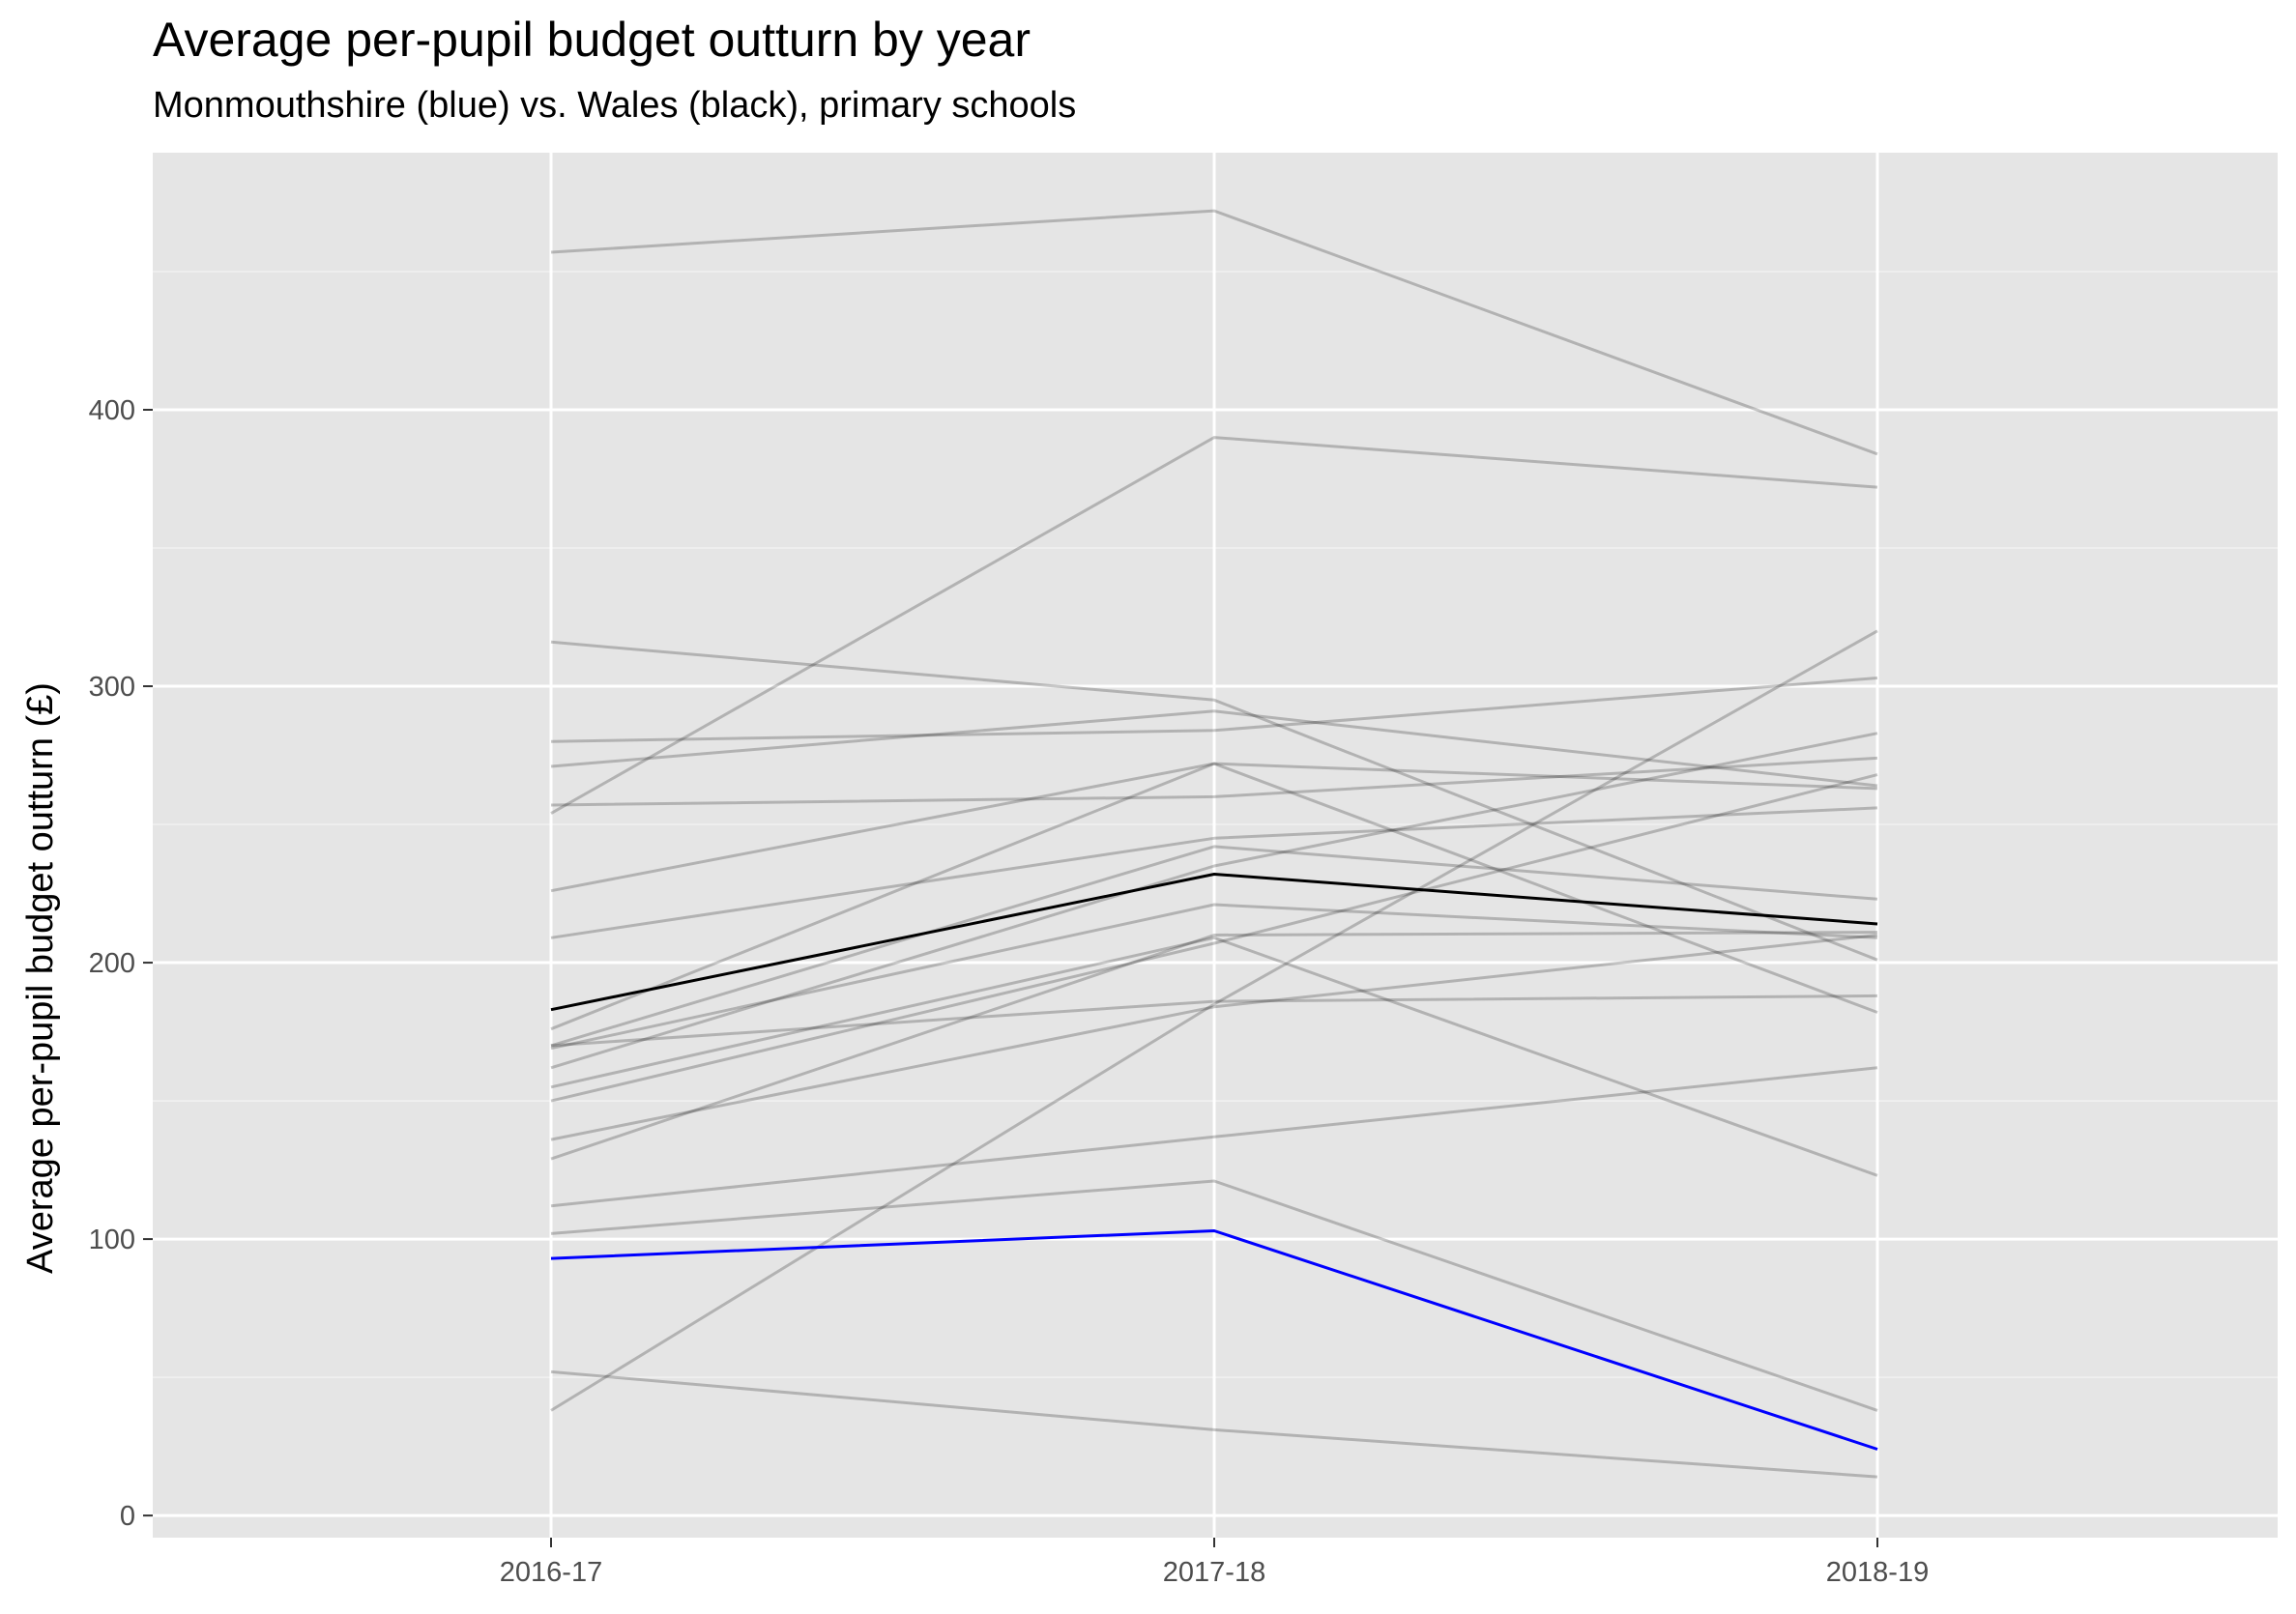 This screenshot has height=1614, width=2296. I want to click on chart-title: Average per-pupil budget outturn by year, so click(592, 40).